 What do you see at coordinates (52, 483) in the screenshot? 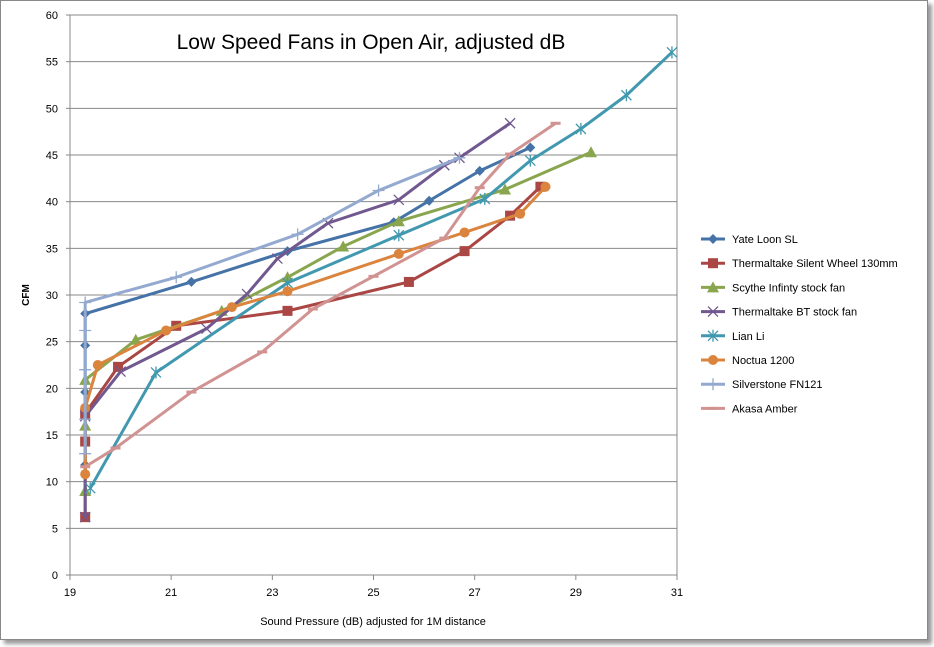
I see `y-tick-label: 10` at bounding box center [52, 483].